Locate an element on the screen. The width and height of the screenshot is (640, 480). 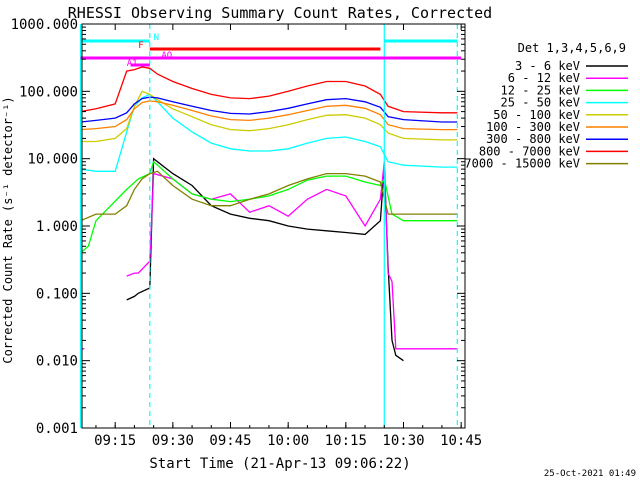
flag-label-a1: A1 is located at coordinates (132, 64).